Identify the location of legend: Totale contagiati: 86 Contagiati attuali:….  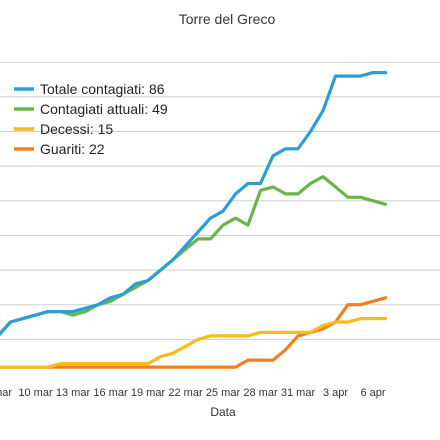
(91, 119).